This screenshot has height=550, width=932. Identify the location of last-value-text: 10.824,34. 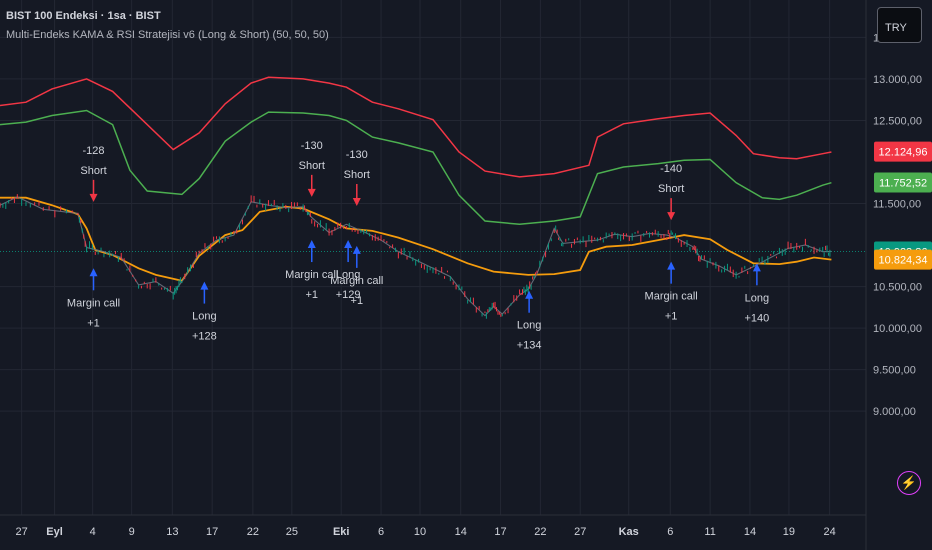
(903, 261).